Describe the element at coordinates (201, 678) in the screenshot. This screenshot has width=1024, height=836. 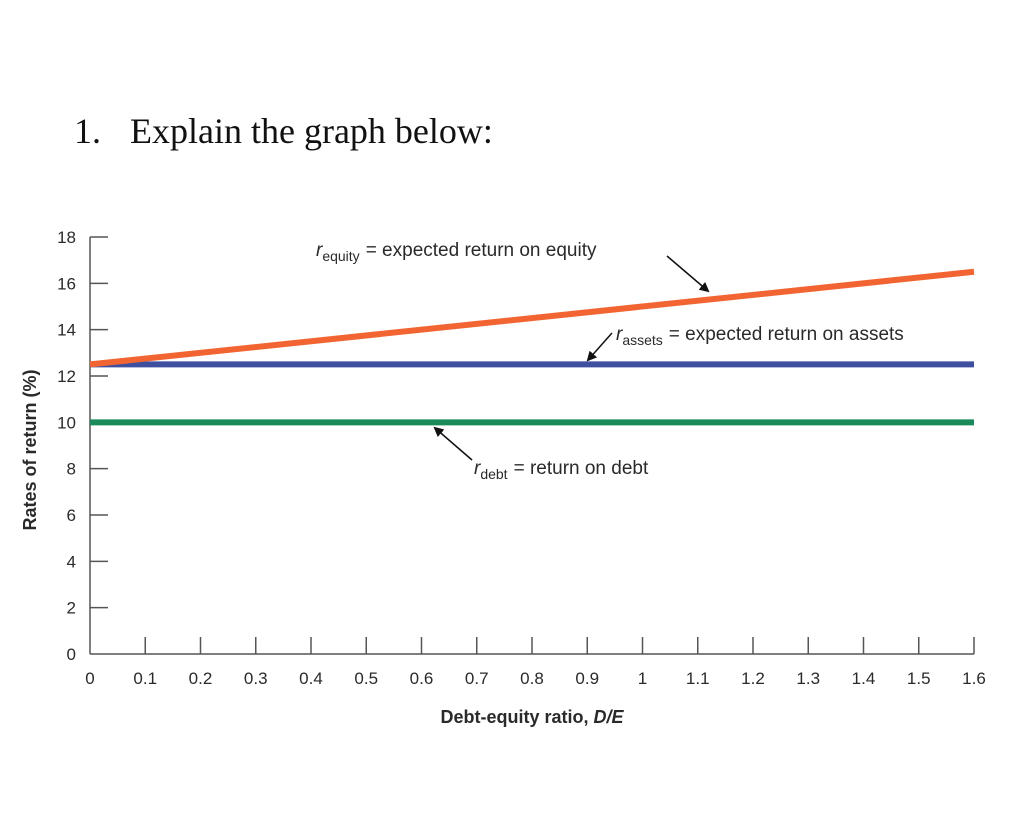
I see `x-tick-label: 0.2` at that location.